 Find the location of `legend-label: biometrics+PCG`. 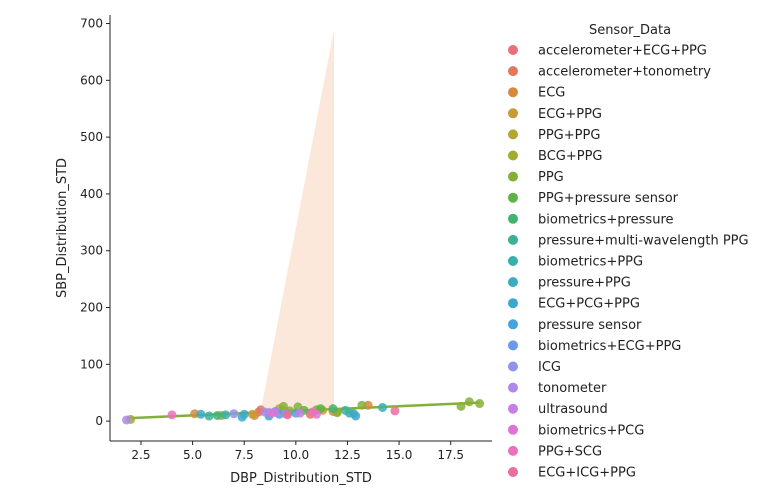

legend-label: biometrics+PCG is located at coordinates (591, 430).